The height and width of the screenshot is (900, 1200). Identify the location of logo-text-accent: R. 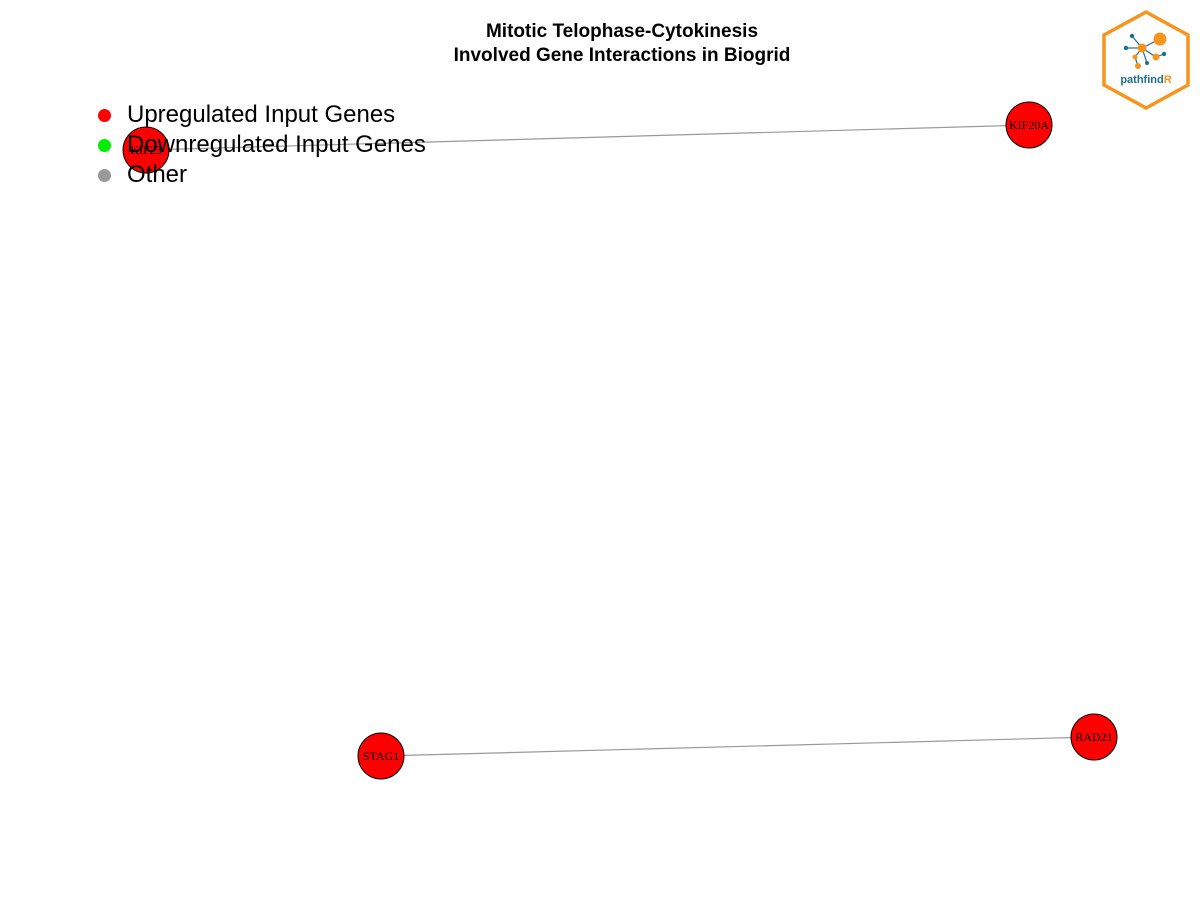
(1168, 80).